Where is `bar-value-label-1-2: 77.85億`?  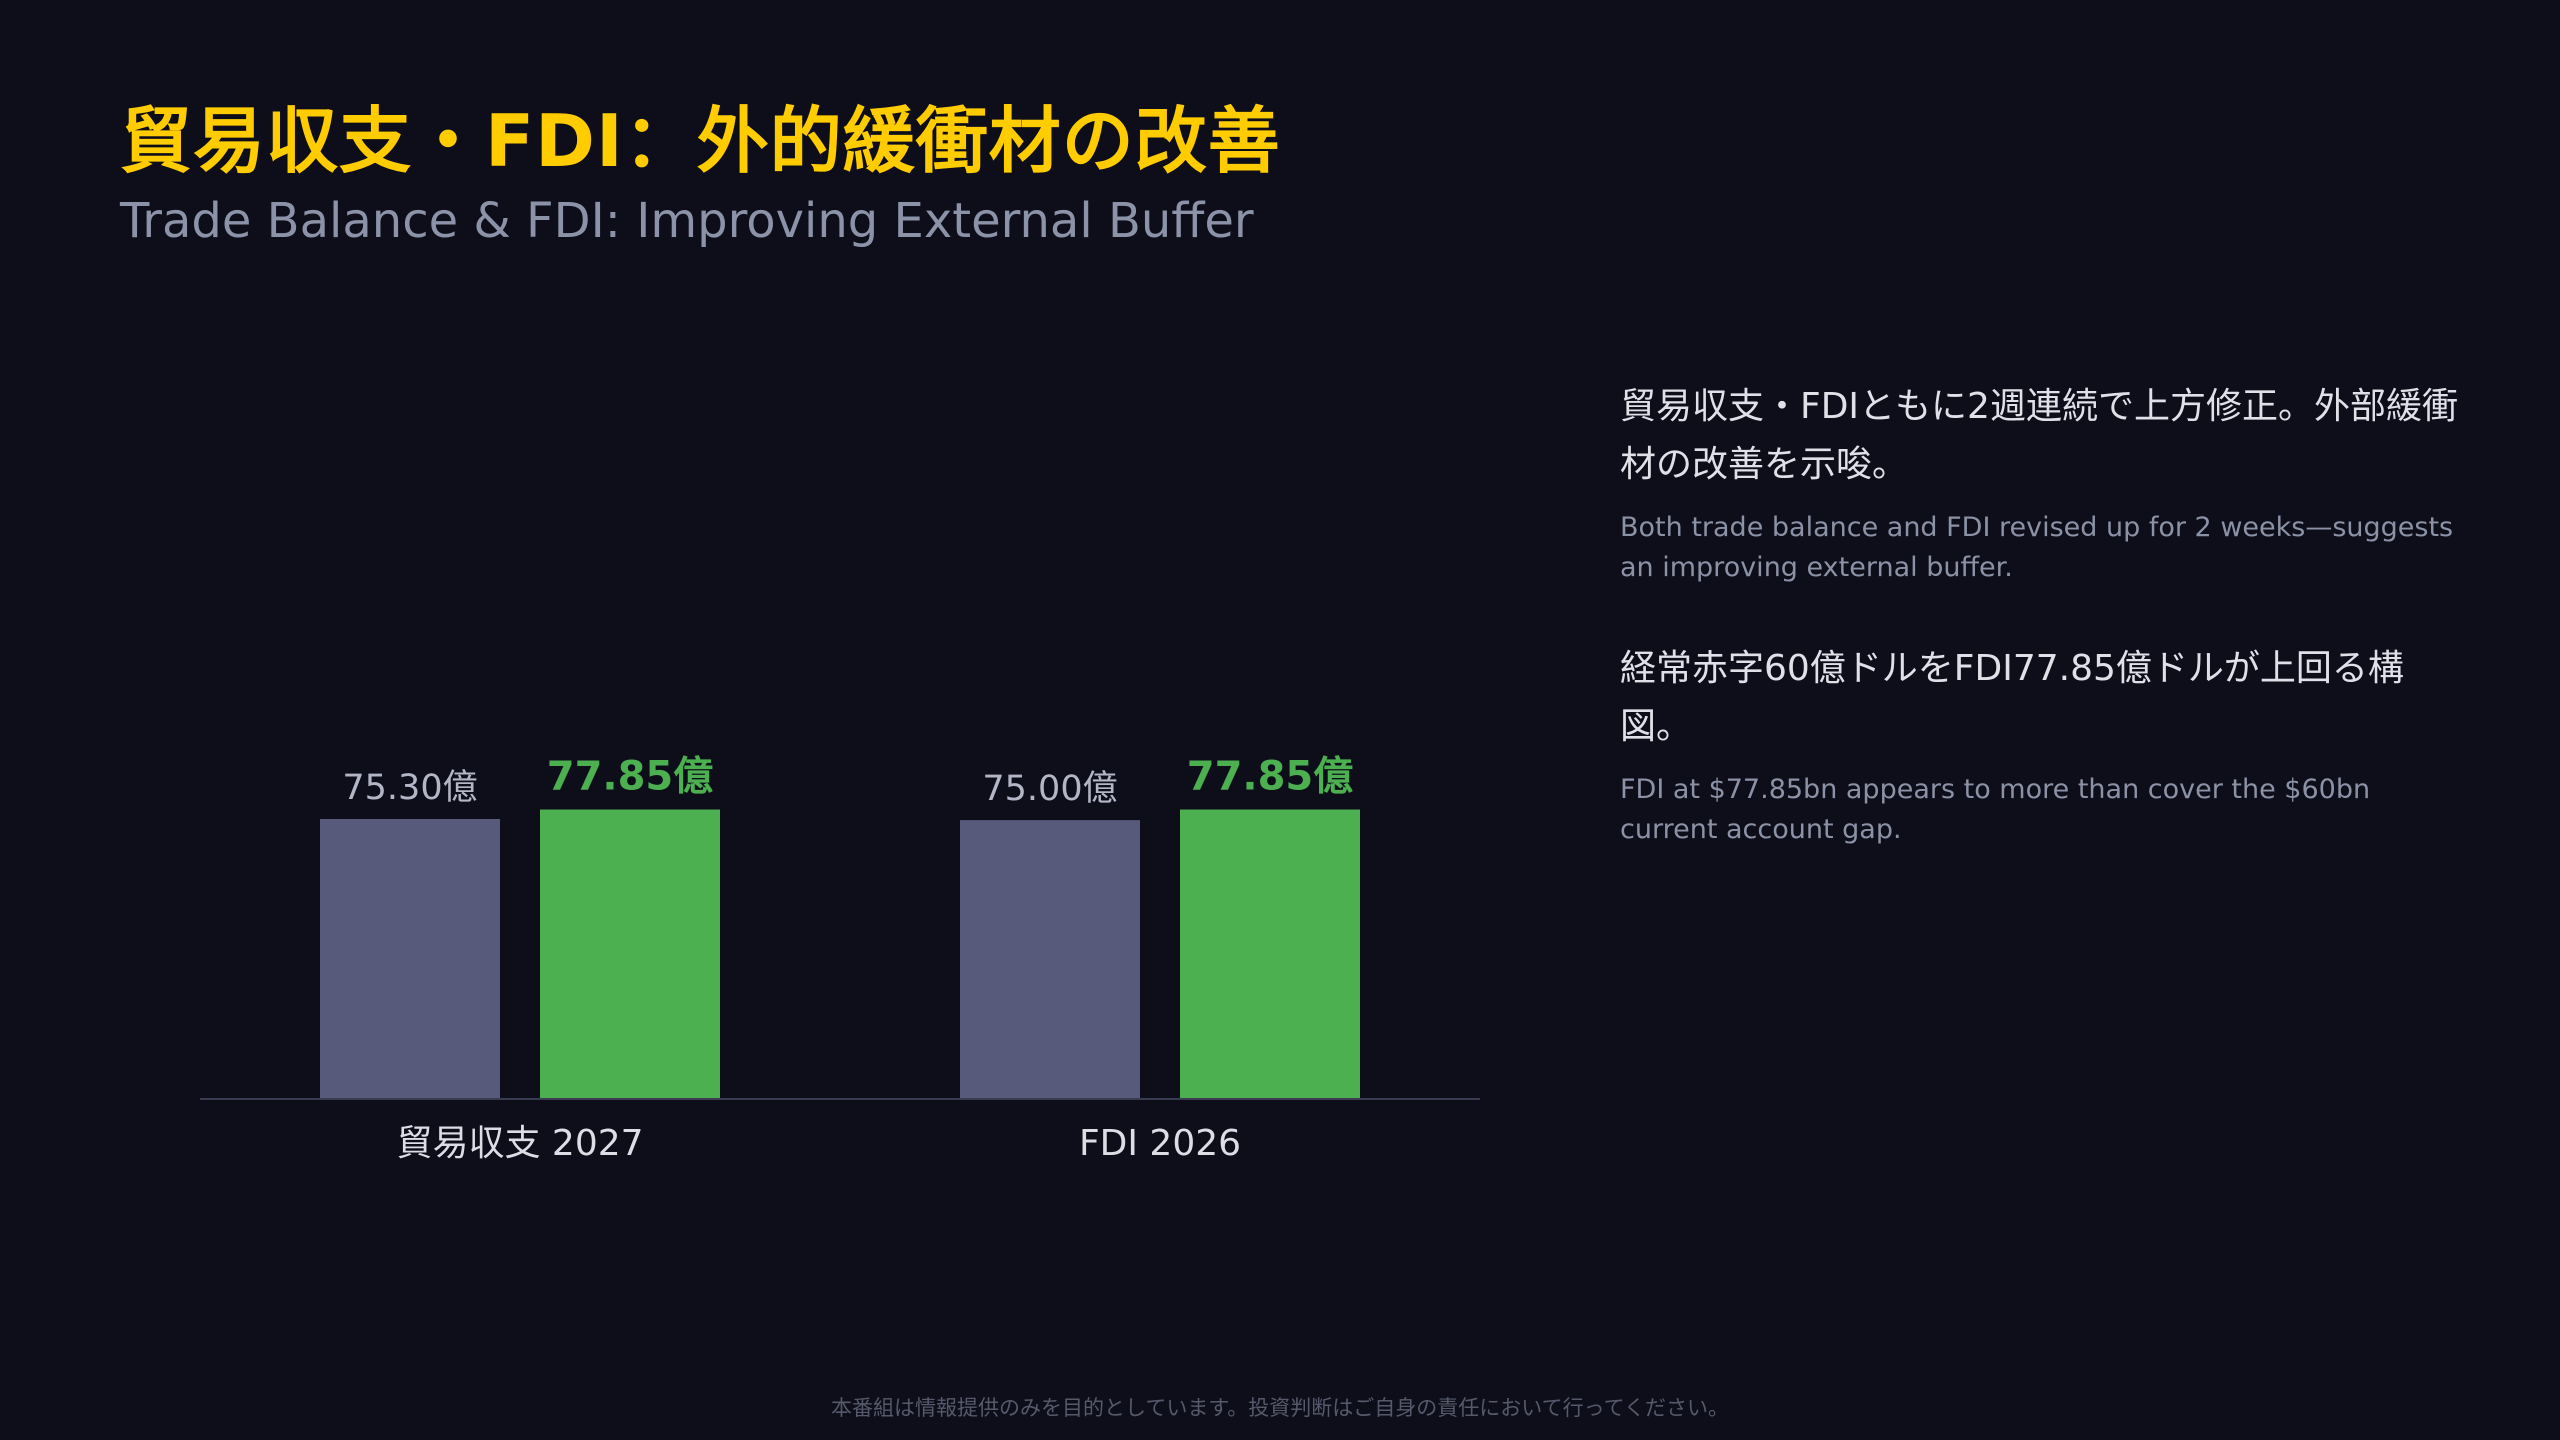 bar-value-label-1-2: 77.85億 is located at coordinates (630, 777).